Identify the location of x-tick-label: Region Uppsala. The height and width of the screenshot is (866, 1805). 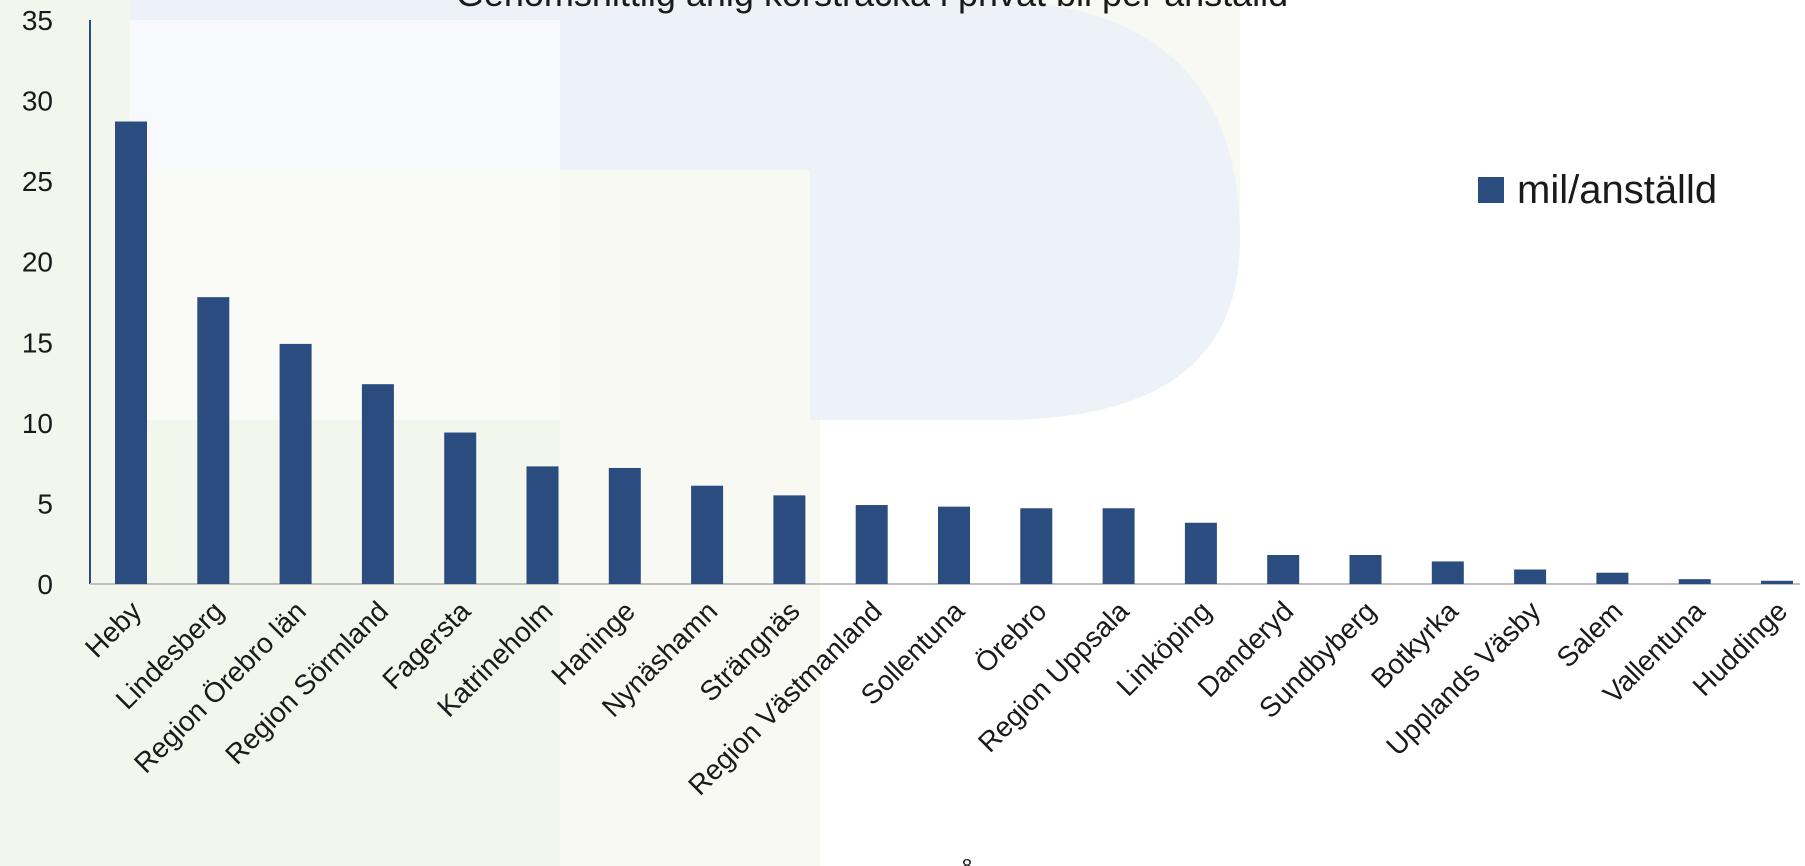
(1053, 676).